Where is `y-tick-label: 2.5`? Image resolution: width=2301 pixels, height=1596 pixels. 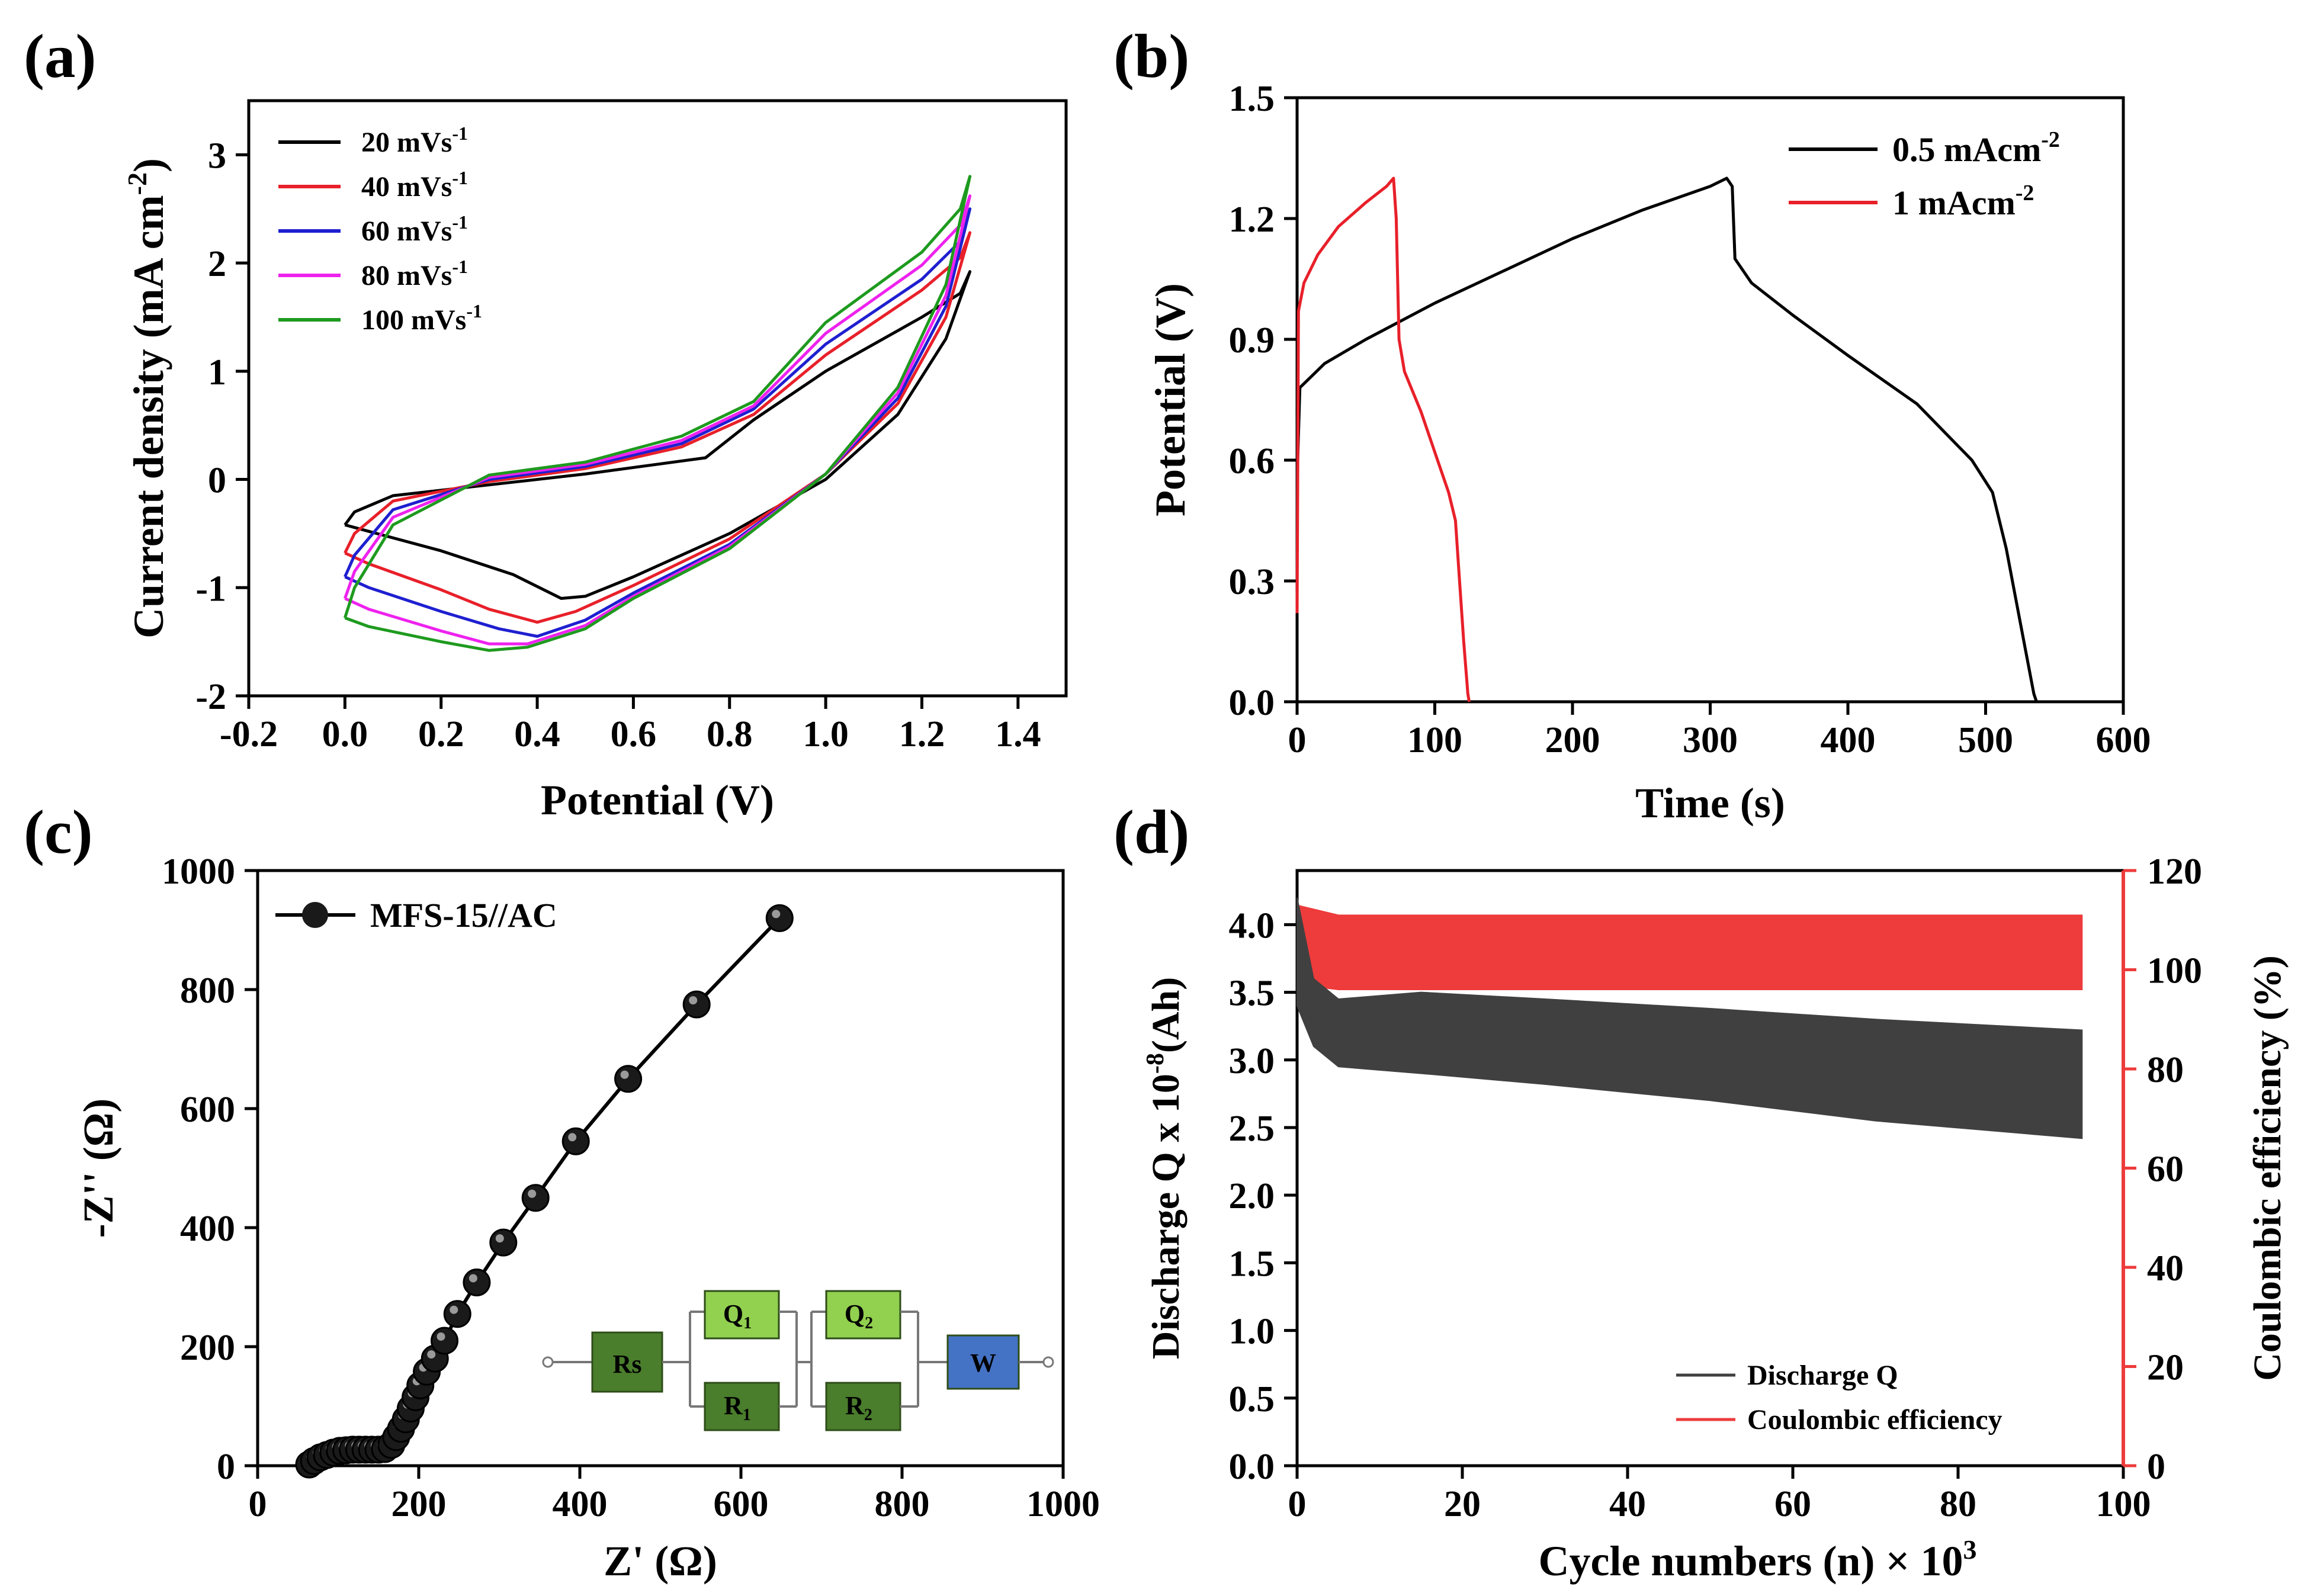 y-tick-label: 2.5 is located at coordinates (1252, 1129).